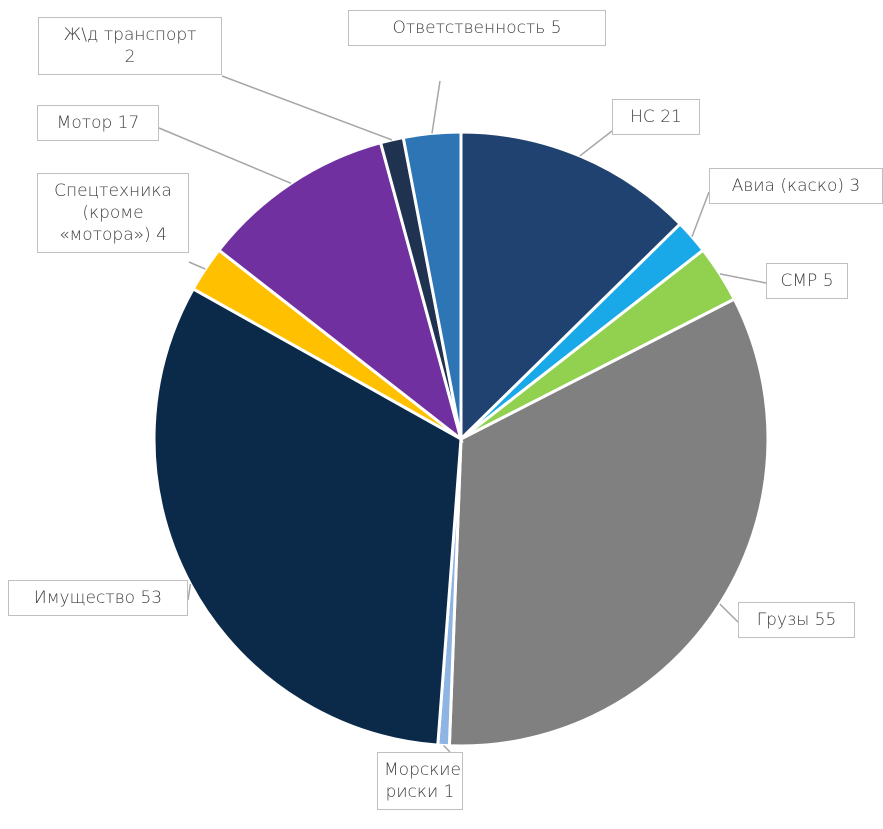 This screenshot has width=883, height=829. I want to click on pie-slice, so click(571, 286).